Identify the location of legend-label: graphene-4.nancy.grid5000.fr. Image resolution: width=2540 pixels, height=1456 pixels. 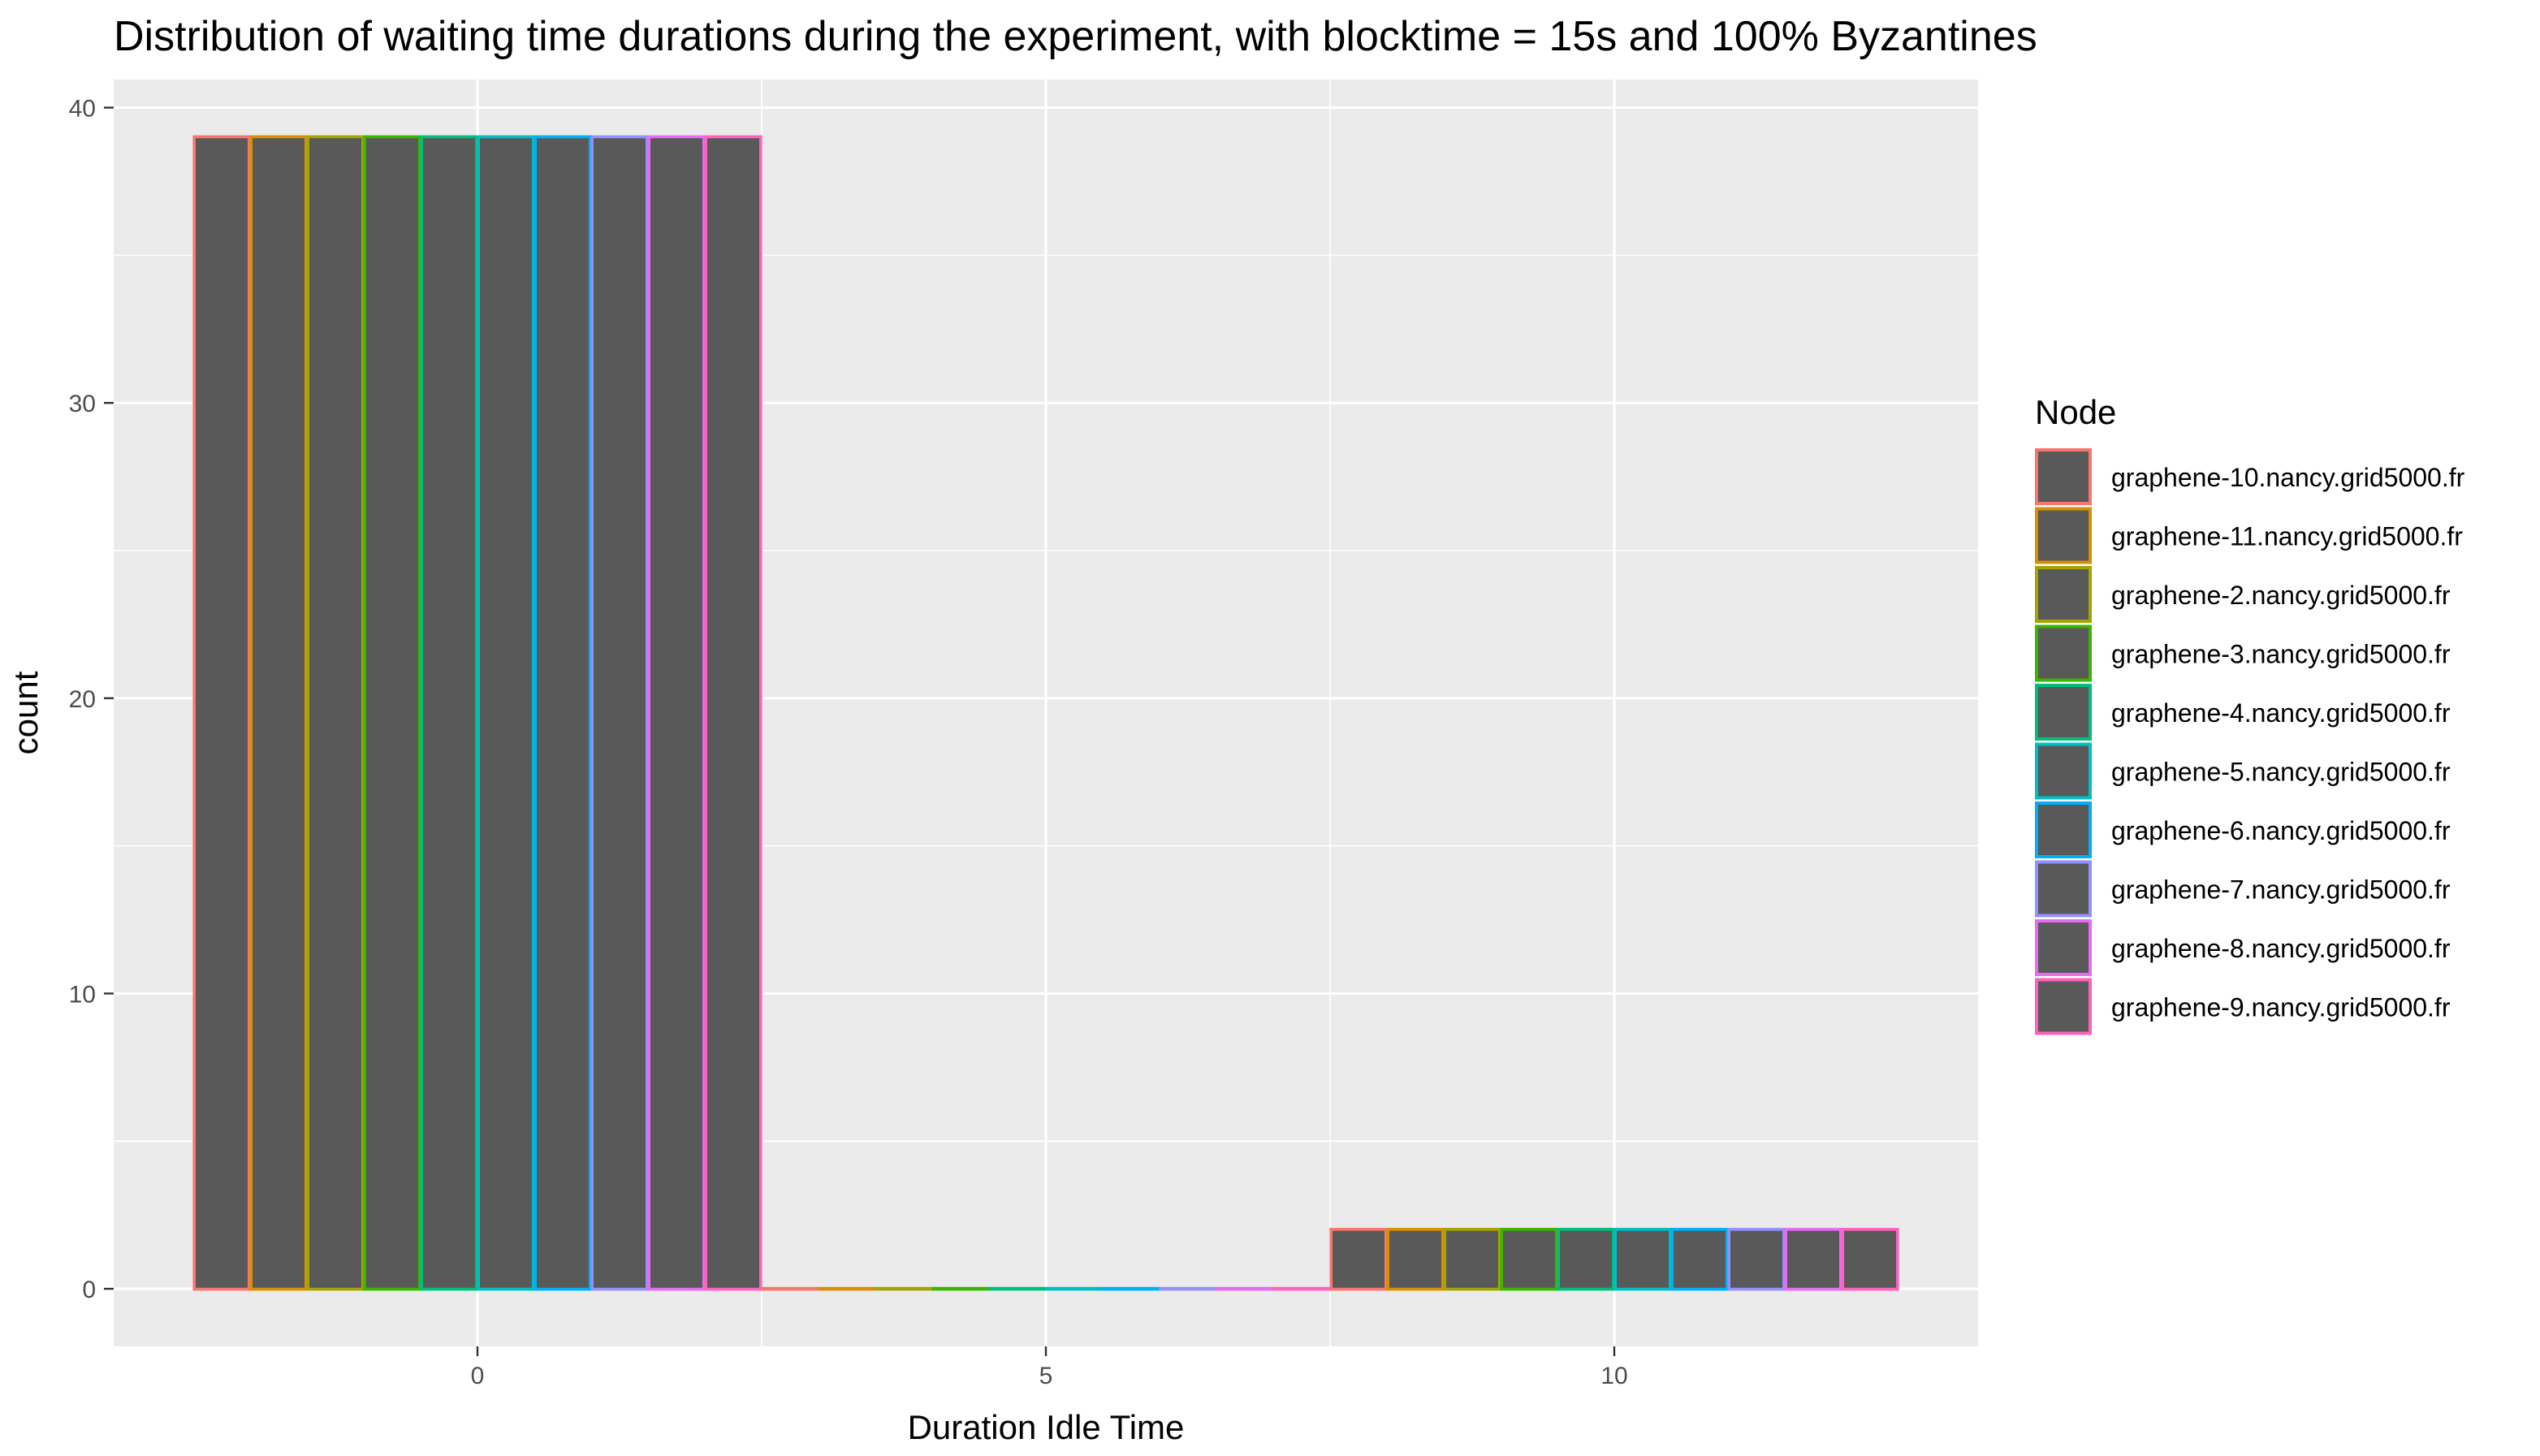
(2281, 713).